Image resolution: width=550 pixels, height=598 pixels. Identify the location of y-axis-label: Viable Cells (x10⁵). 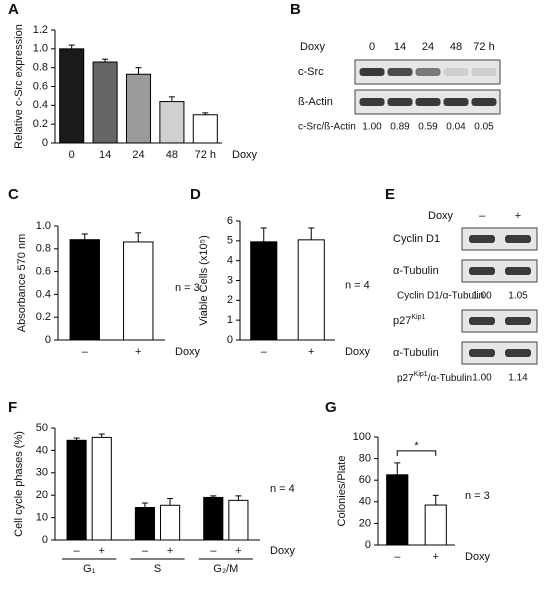
(204, 280).